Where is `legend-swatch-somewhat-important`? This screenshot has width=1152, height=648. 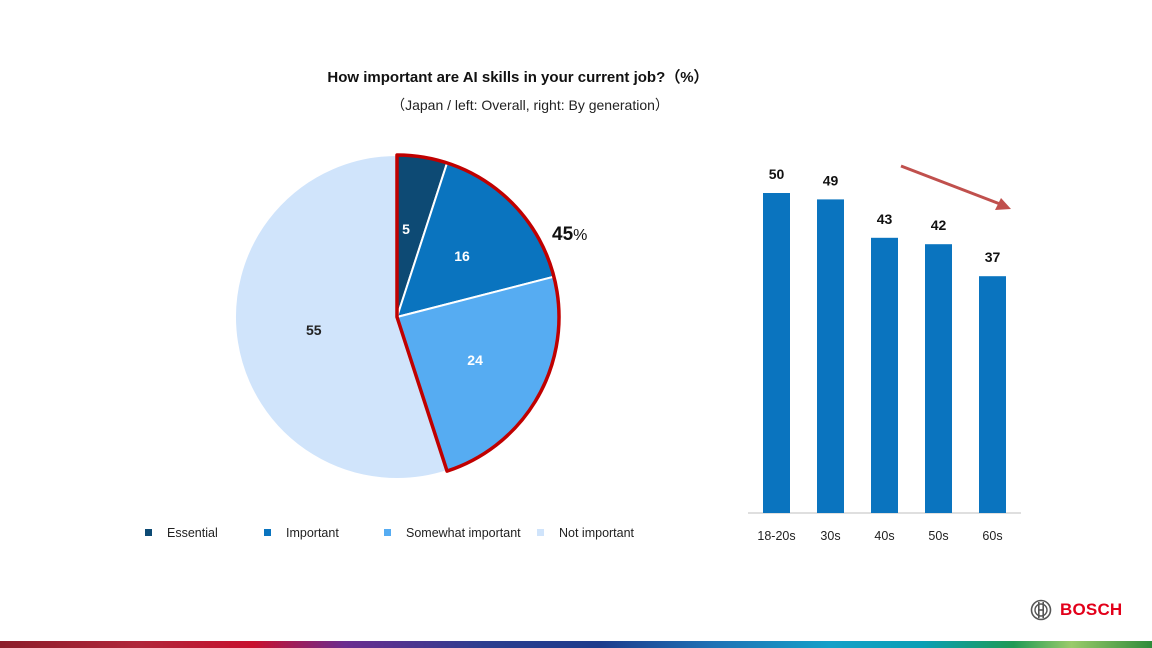 legend-swatch-somewhat-important is located at coordinates (387, 532).